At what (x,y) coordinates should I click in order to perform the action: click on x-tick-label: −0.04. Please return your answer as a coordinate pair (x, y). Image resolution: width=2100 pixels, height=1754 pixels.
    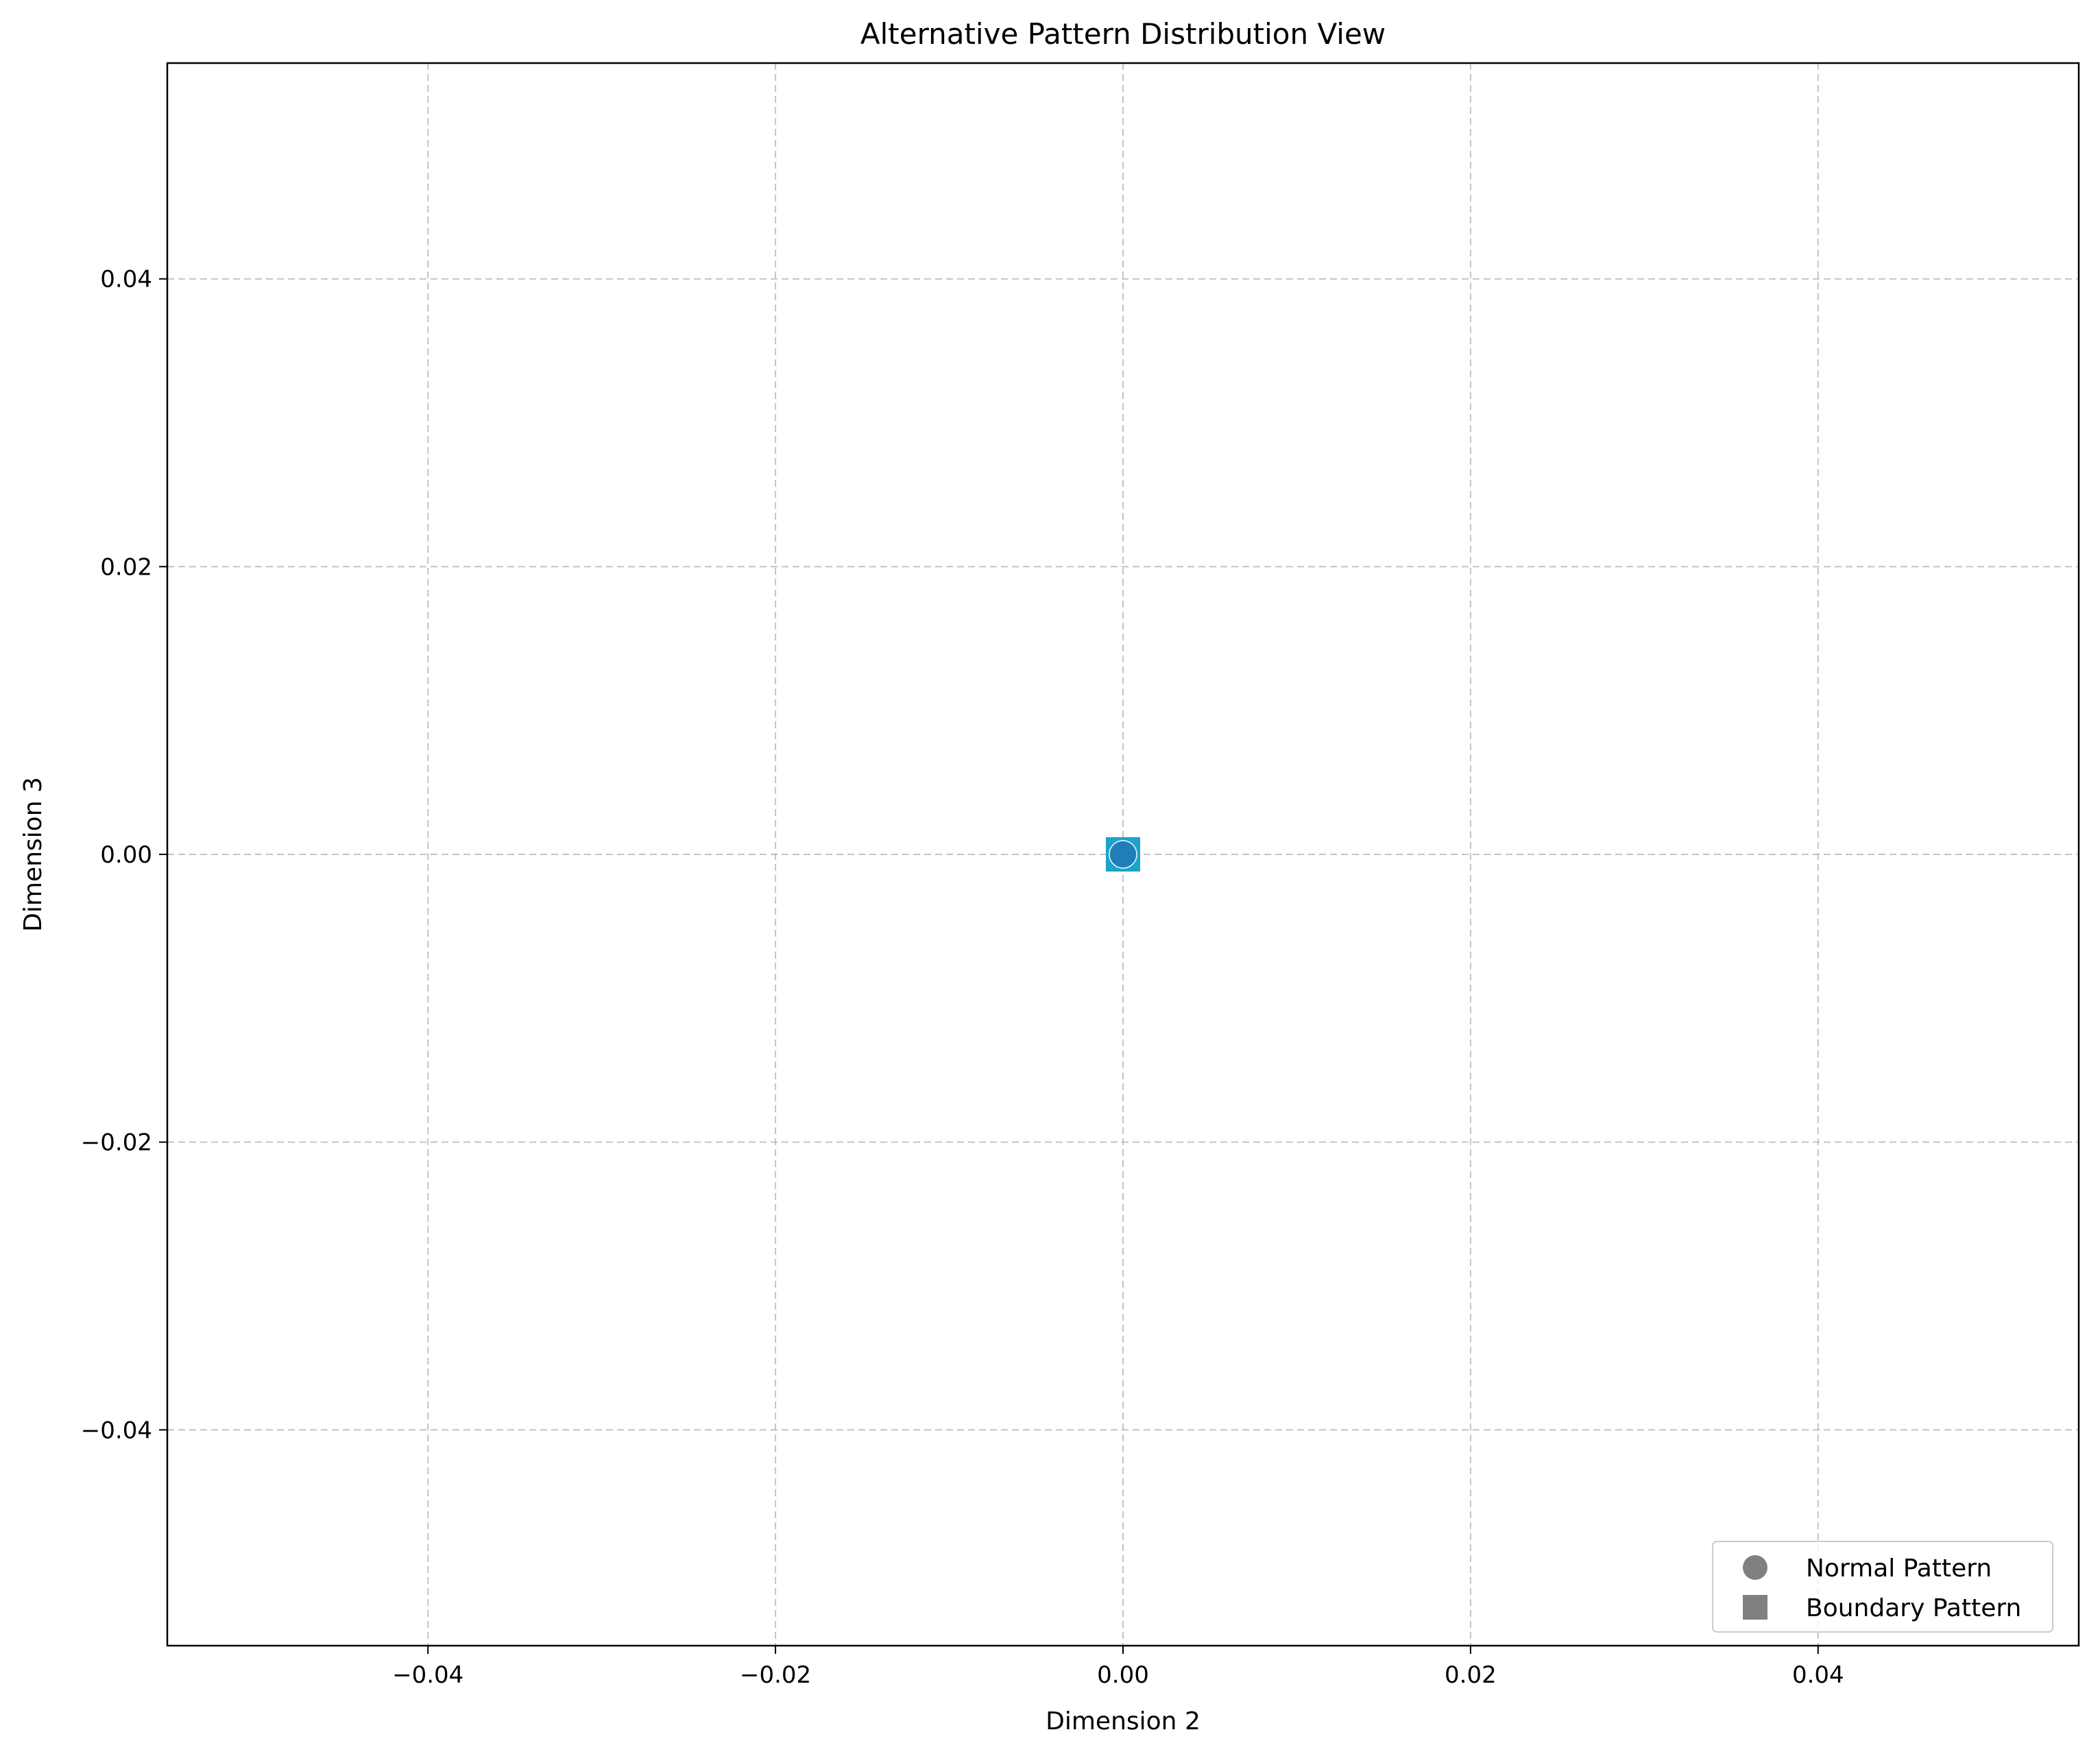
    Looking at the image, I should click on (427, 1675).